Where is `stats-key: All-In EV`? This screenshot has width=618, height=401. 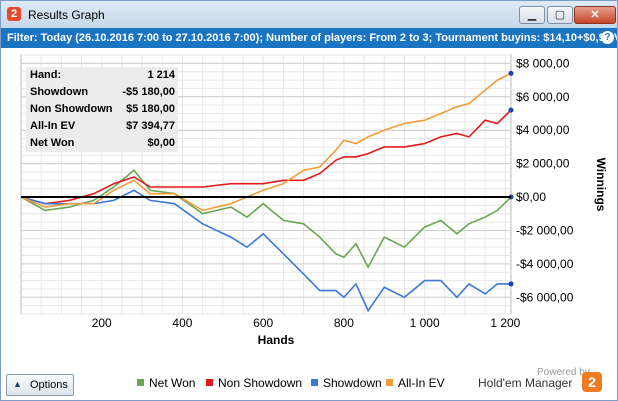
stats-key: All-In EV is located at coordinates (53, 126).